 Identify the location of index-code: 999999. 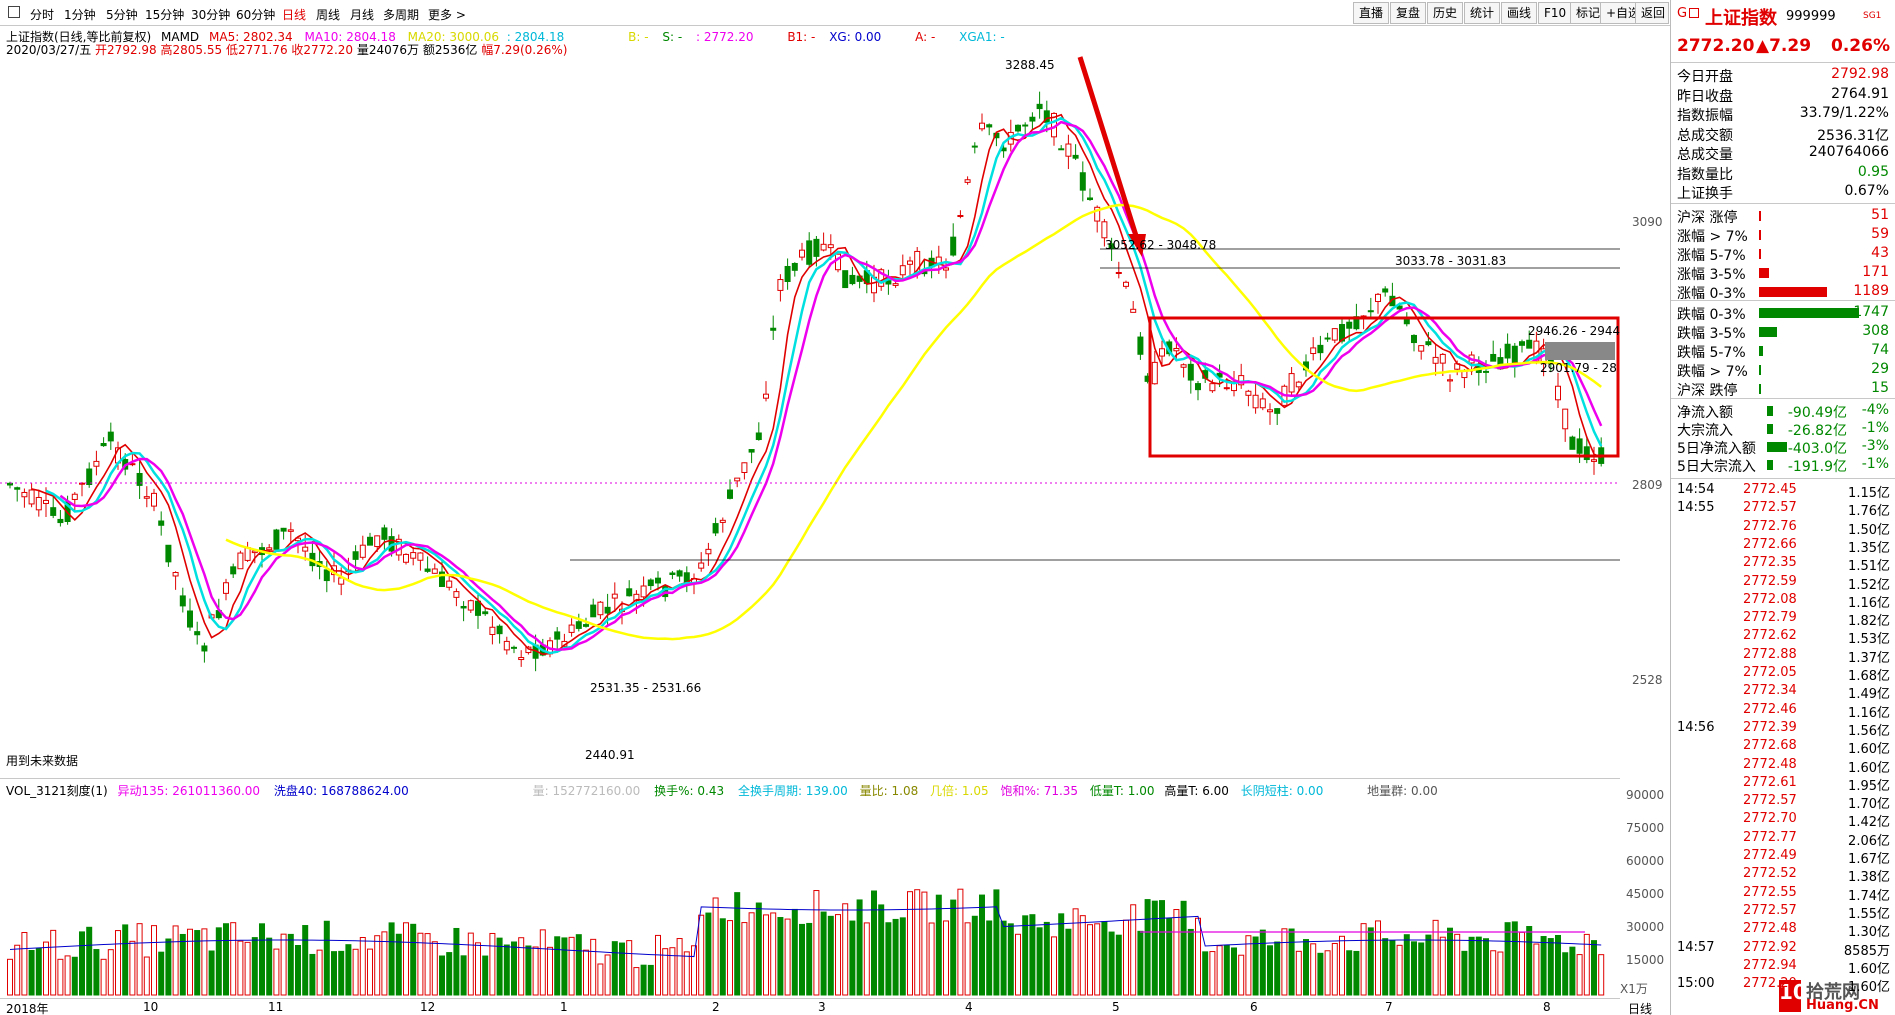
(1811, 16).